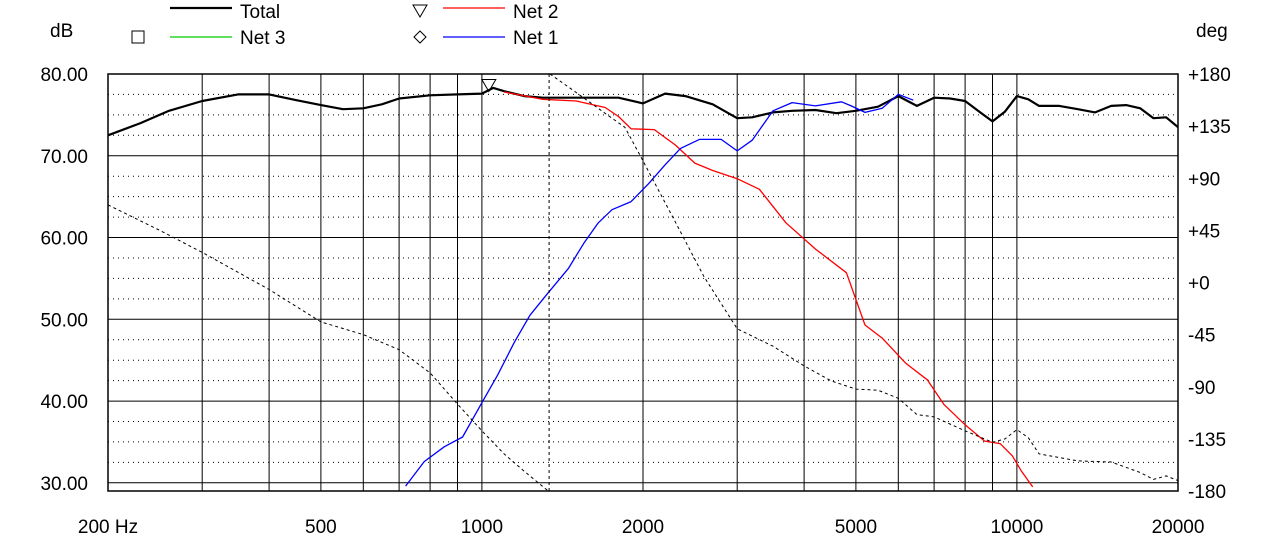 This screenshot has width=1273, height=557. I want to click on legend-label-net-2: Net 2, so click(535, 12).